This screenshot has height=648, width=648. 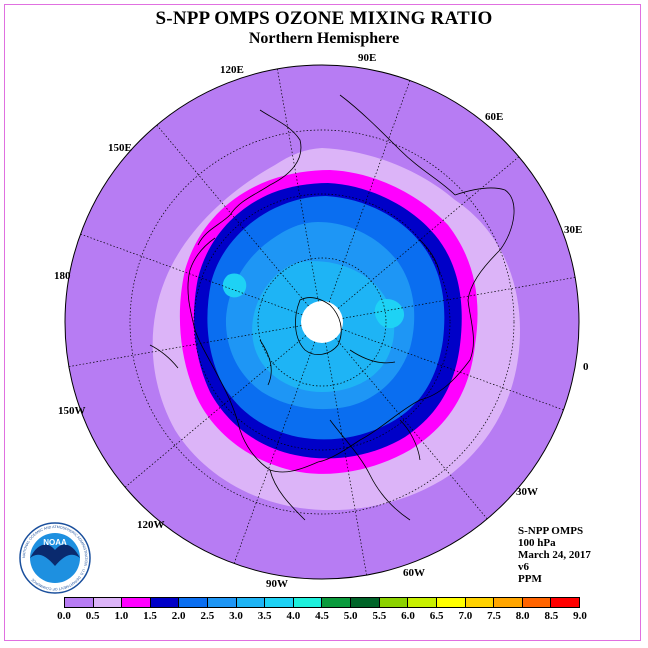 What do you see at coordinates (293, 616) in the screenshot?
I see `colorbar-tick-label: 4.0` at bounding box center [293, 616].